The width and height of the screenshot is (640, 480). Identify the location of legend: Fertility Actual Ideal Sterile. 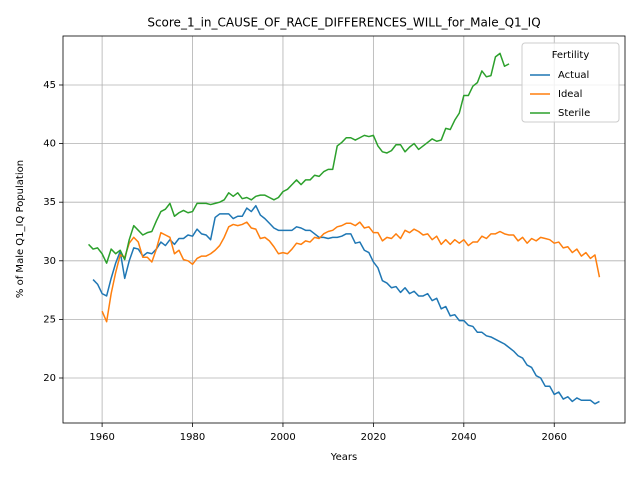
(570, 82).